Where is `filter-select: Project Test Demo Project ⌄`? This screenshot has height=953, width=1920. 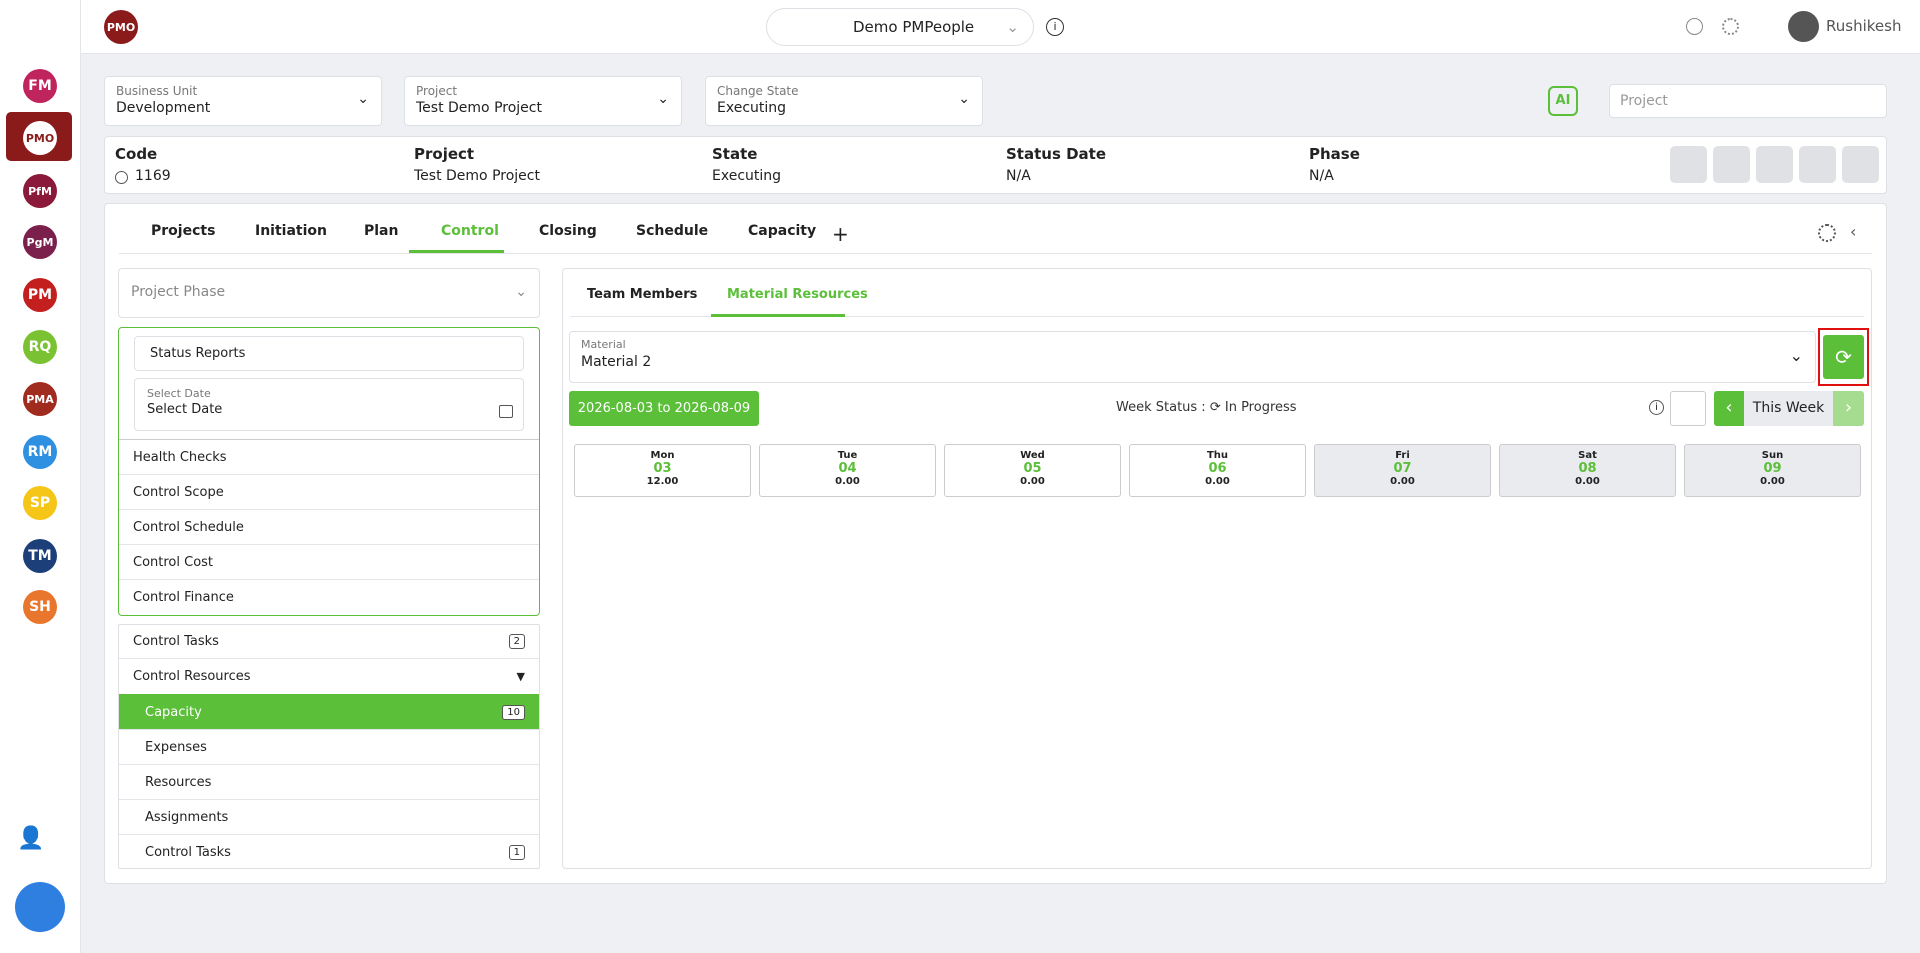
filter-select: Project Test Demo Project ⌄ is located at coordinates (543, 101).